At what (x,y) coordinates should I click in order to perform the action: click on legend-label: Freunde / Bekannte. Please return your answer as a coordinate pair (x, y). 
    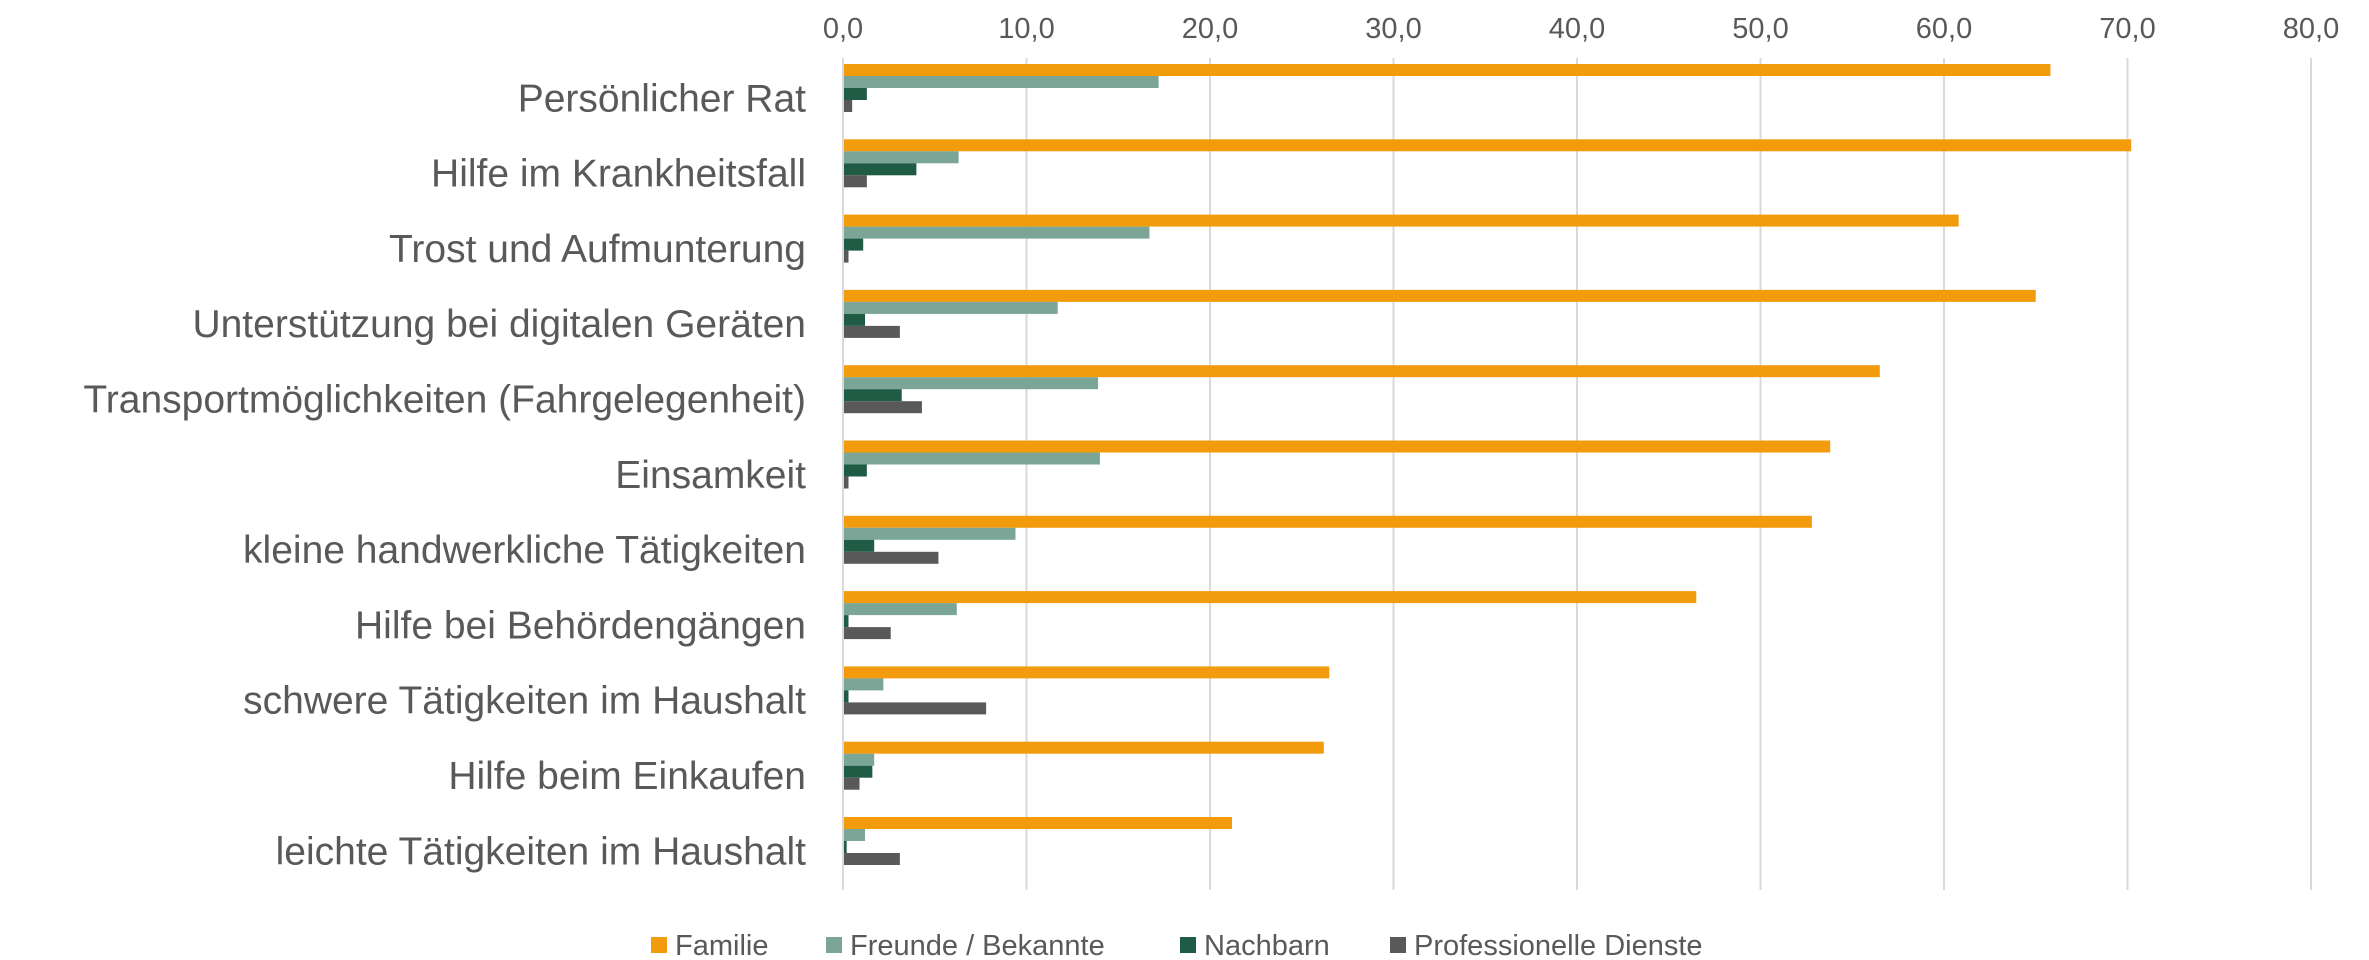
    Looking at the image, I should click on (977, 945).